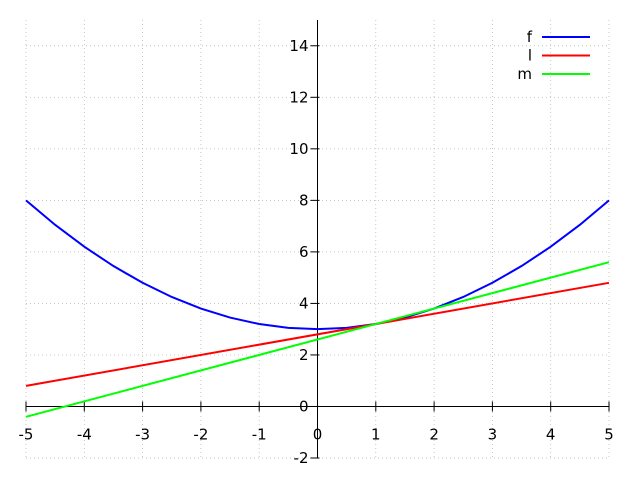 The width and height of the screenshot is (640, 480). What do you see at coordinates (298, 46) in the screenshot?
I see `y-tick-label: 14` at bounding box center [298, 46].